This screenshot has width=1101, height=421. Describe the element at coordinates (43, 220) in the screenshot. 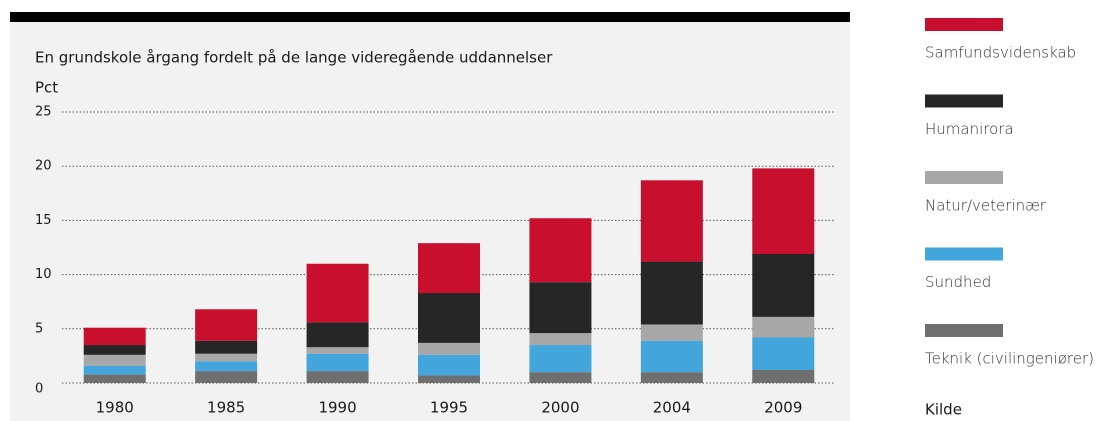

I see `y-tick-label: 15` at that location.